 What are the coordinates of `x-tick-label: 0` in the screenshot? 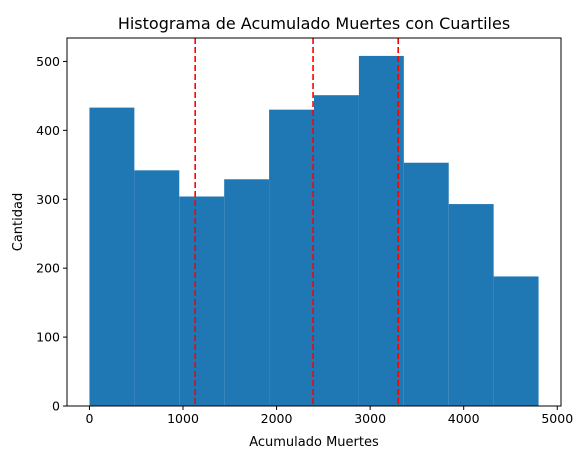 It's located at (89, 418).